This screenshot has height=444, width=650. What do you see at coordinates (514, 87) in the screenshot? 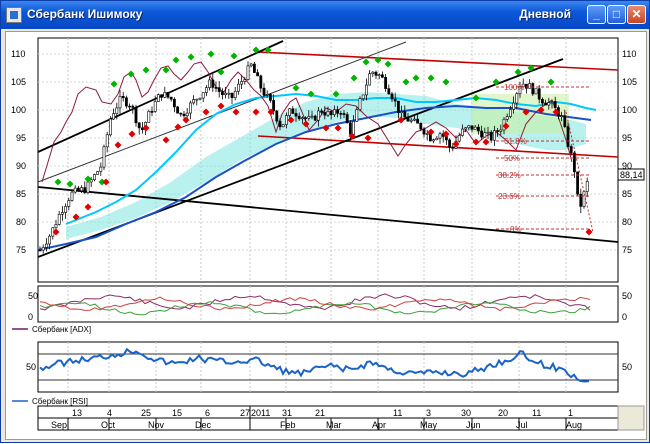
I see `fib-label-100: 100%` at bounding box center [514, 87].